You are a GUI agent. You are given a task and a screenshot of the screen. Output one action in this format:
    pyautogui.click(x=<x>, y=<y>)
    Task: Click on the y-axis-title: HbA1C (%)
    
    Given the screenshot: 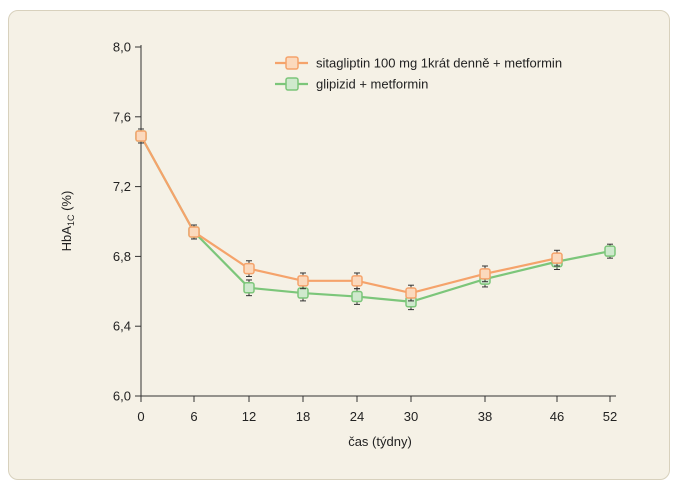 What is the action you would take?
    pyautogui.click(x=67, y=221)
    